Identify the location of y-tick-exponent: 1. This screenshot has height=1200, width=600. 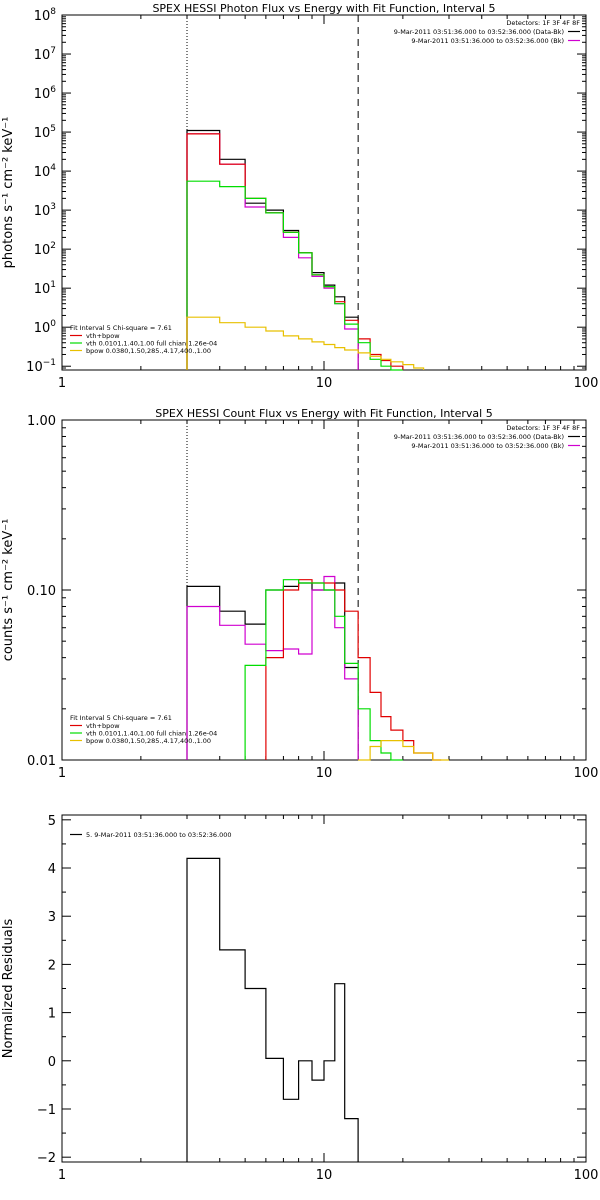
(53, 285).